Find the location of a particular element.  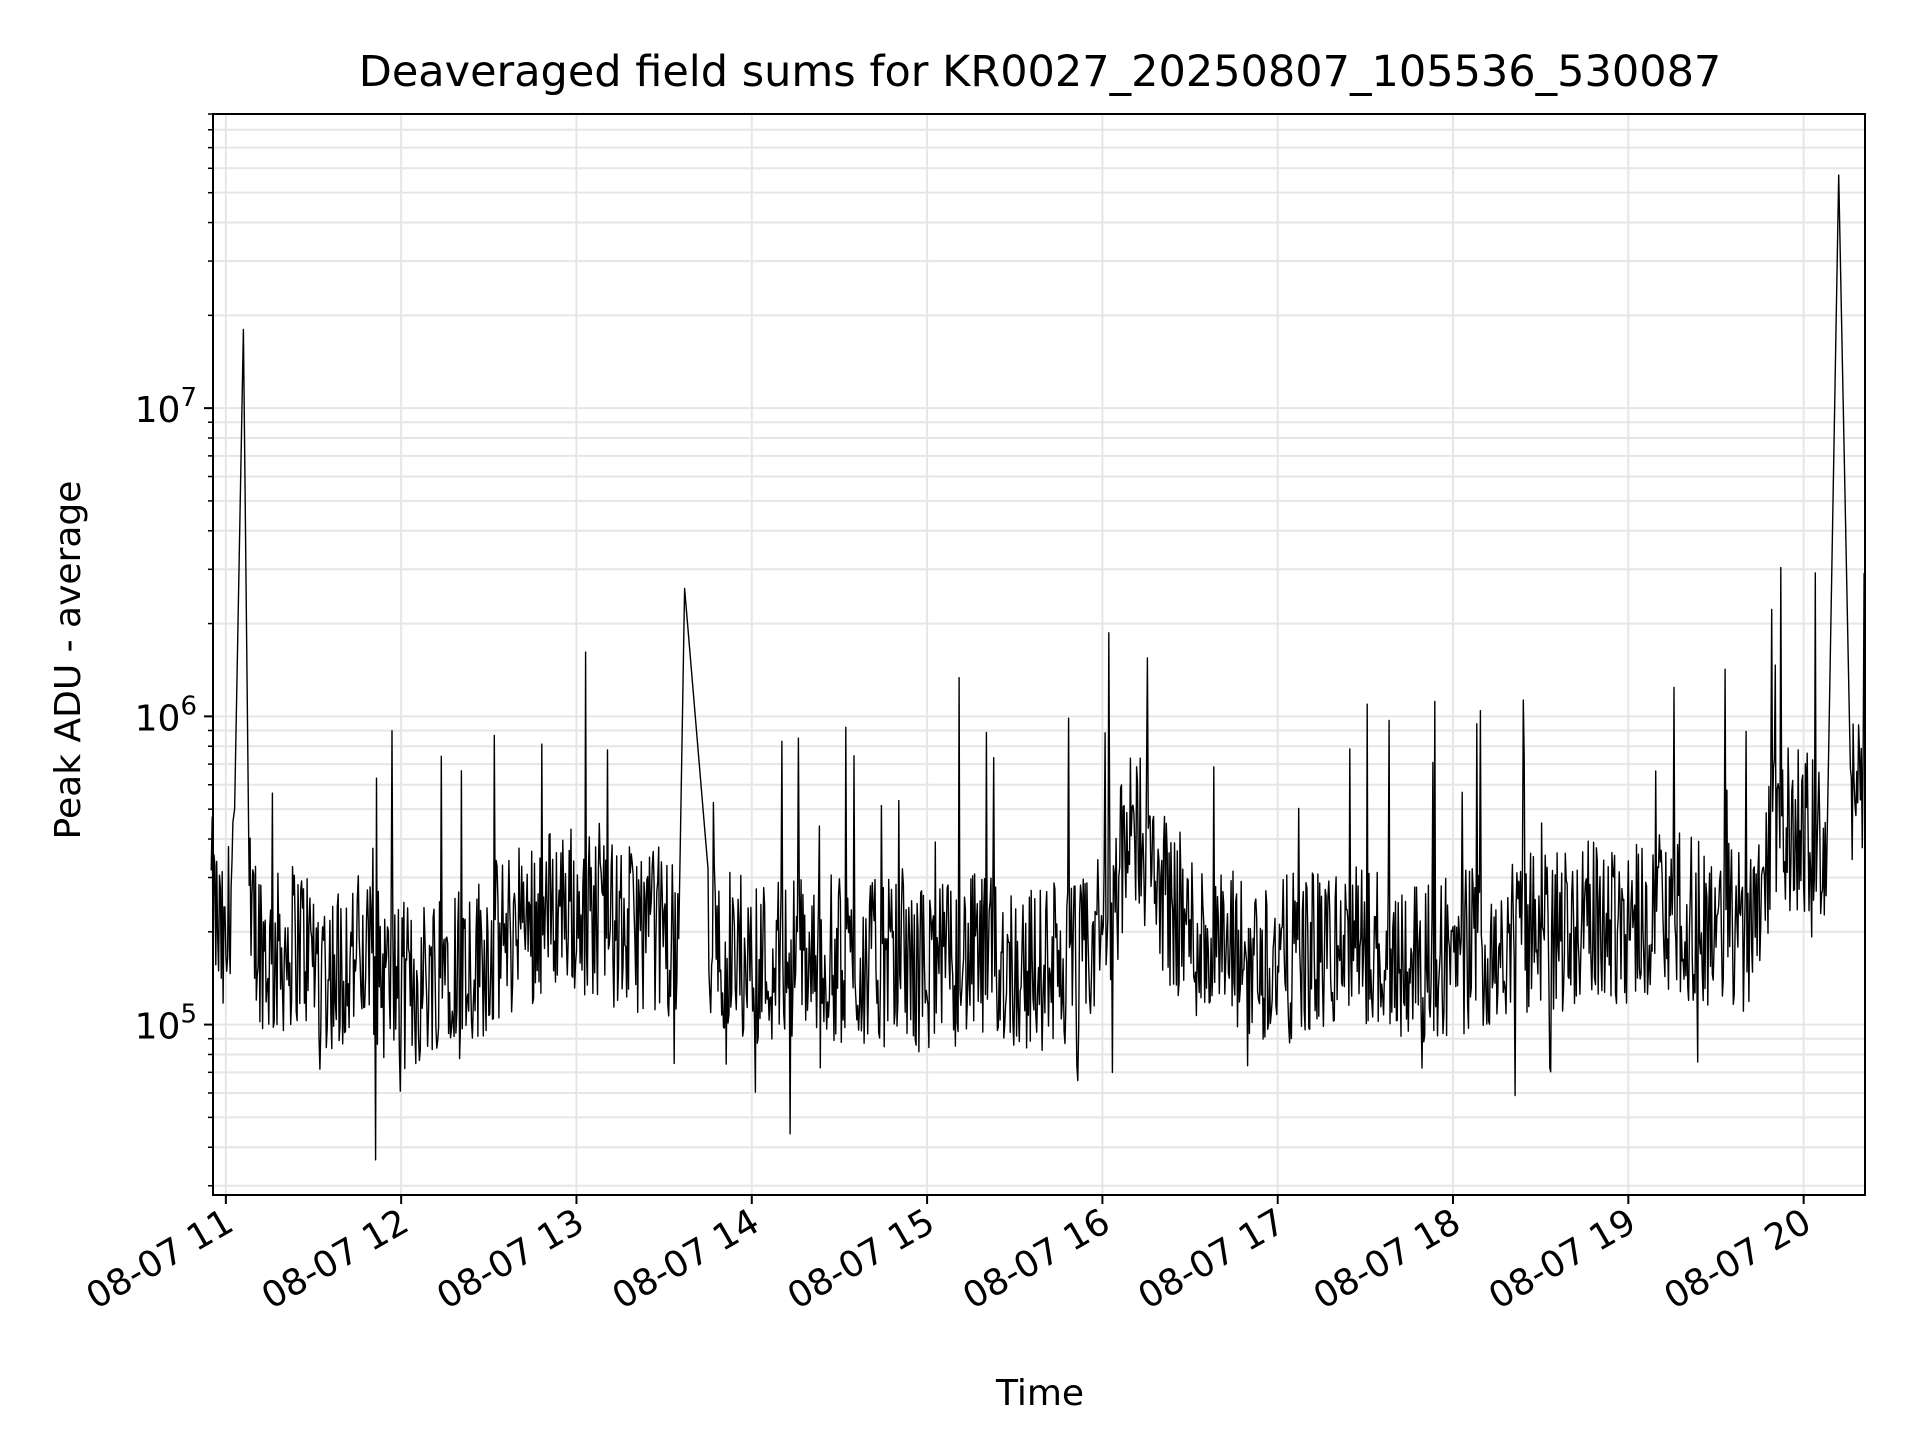

y-tick-label: 10⁶ is located at coordinates (166, 715).